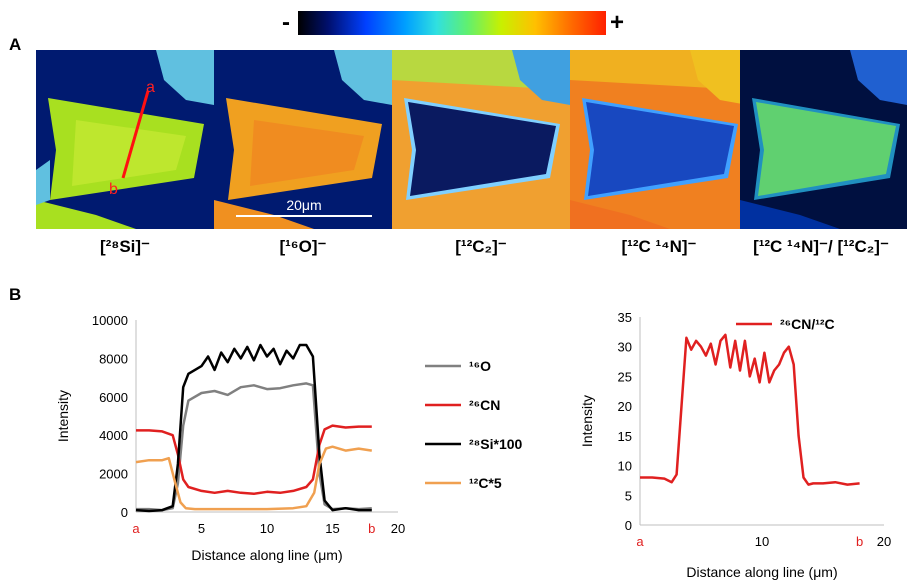 This screenshot has width=907, height=581. I want to click on x-tick-label: 15, so click(332, 528).